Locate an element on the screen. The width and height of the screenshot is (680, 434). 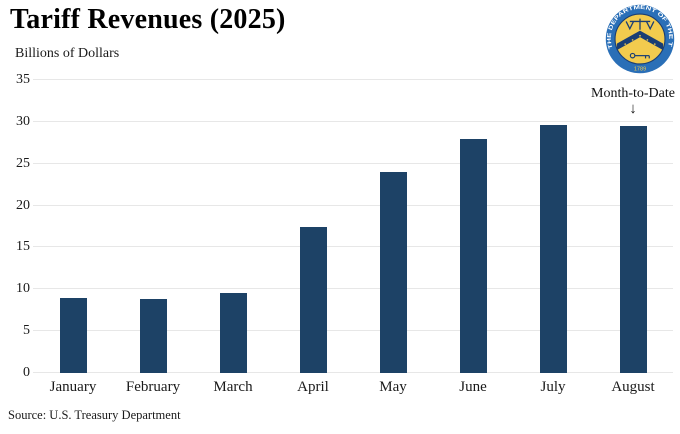
y-tick-label: 35 is located at coordinates (23, 79).